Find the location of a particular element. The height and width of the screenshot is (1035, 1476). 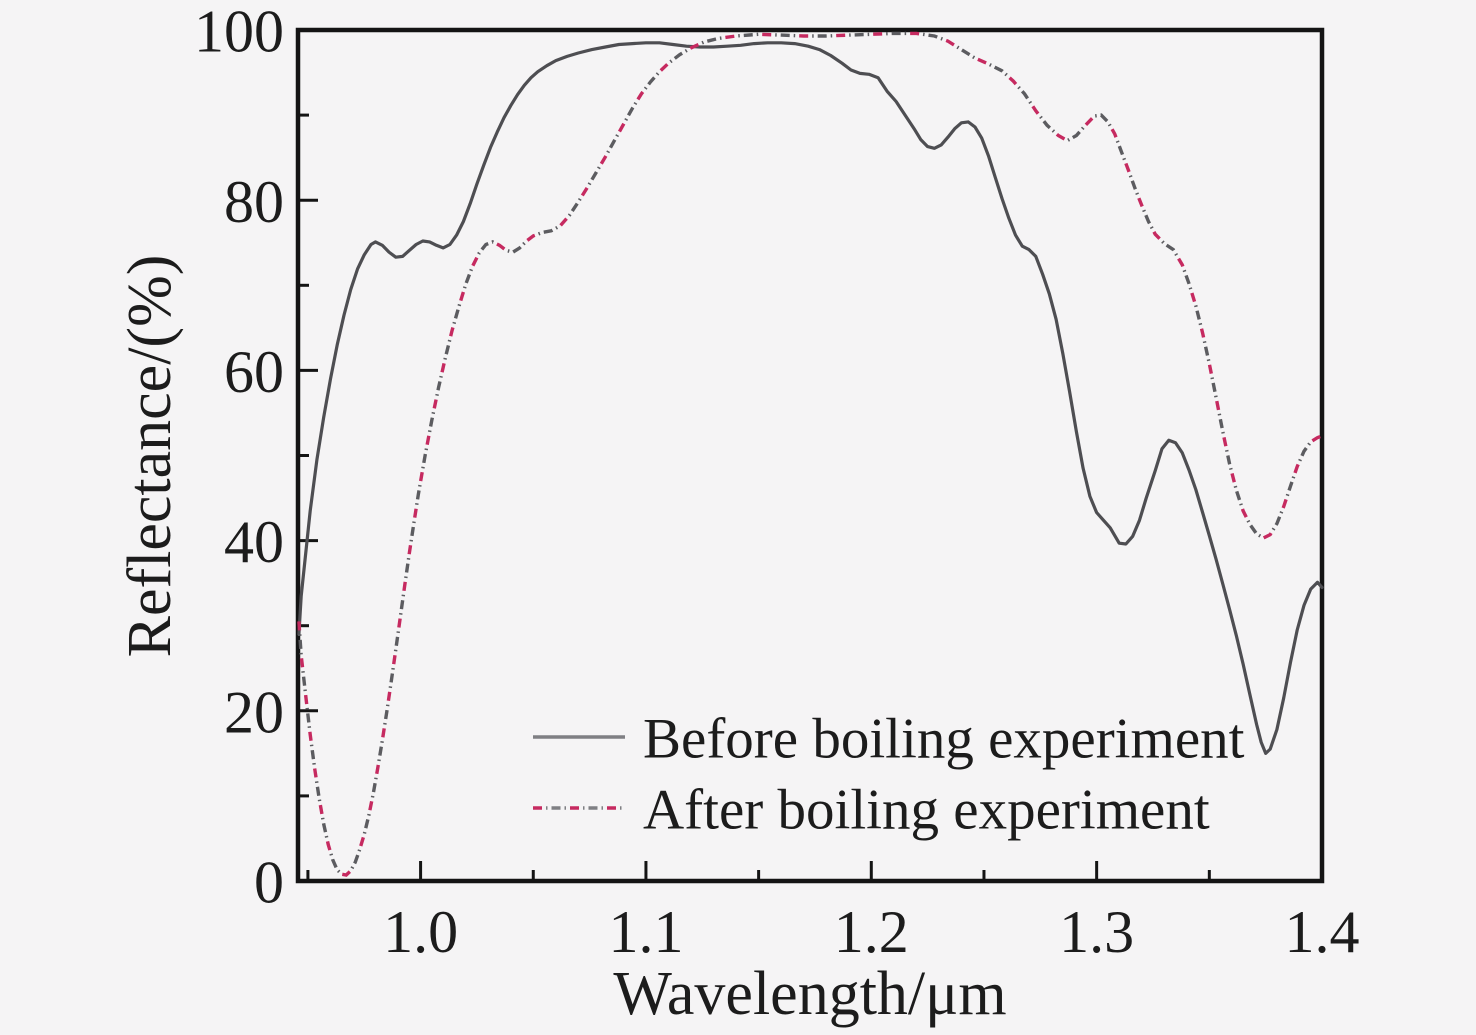

y-tick-label: 40 is located at coordinates (254, 542).